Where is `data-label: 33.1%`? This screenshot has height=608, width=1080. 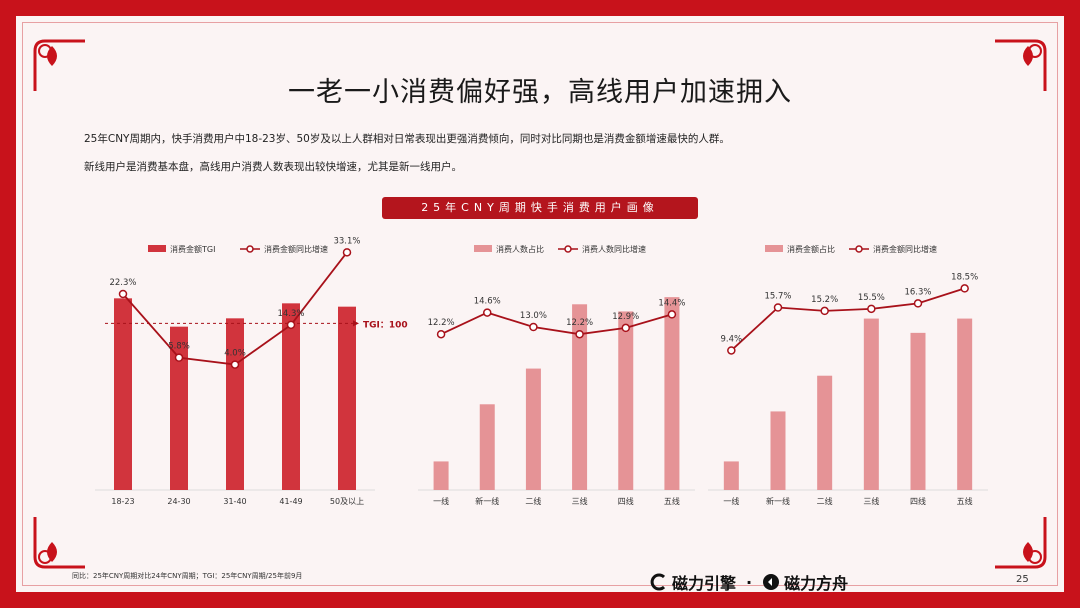 data-label: 33.1% is located at coordinates (346, 241).